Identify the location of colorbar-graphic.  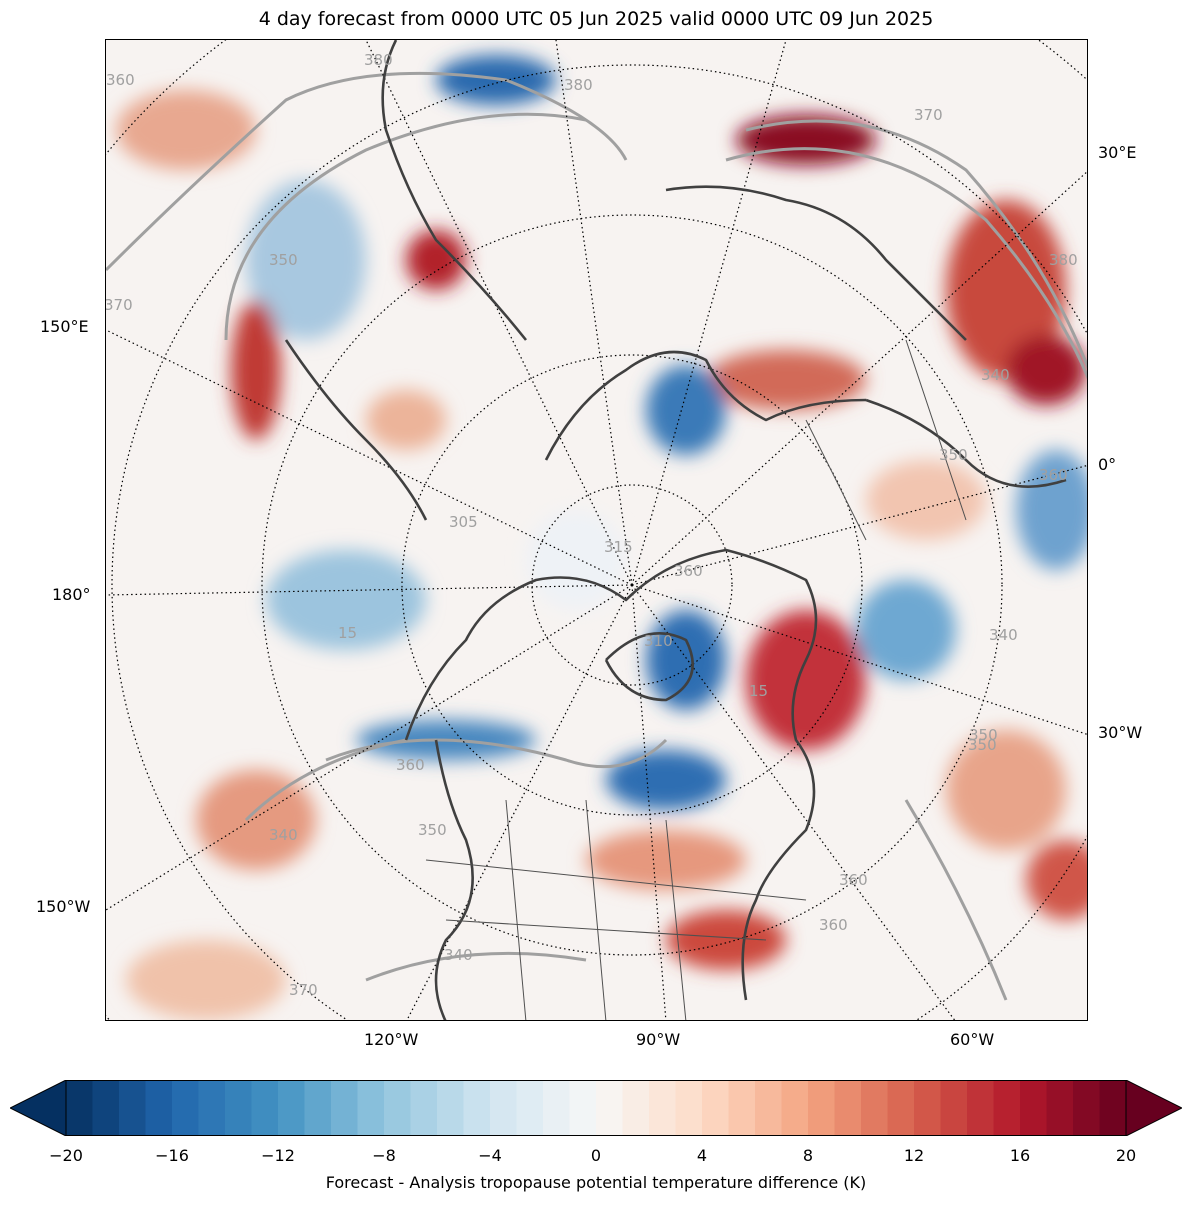
(596, 1108).